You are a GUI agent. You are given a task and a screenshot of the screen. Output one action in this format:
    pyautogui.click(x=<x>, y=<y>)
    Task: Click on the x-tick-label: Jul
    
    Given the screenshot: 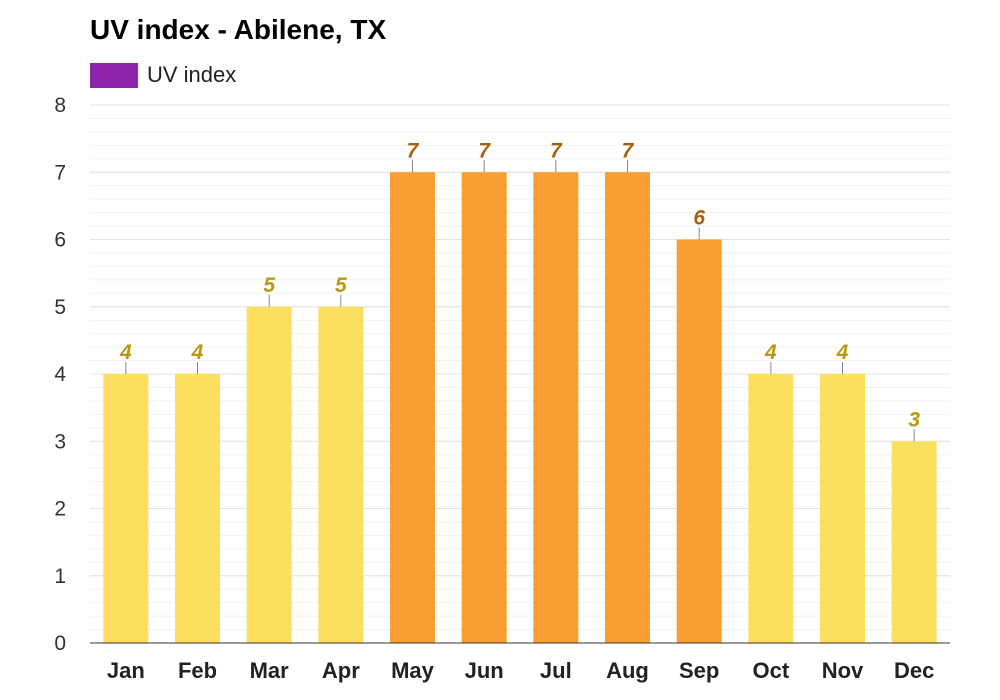 What is the action you would take?
    pyautogui.click(x=556, y=670)
    